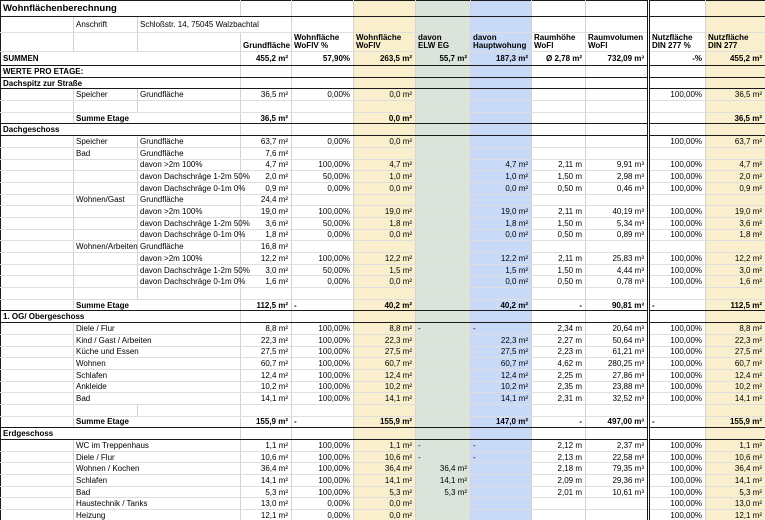 Image resolution: width=765 pixels, height=520 pixels. What do you see at coordinates (266, 200) in the screenshot?
I see `cell: 24,4 m²` at bounding box center [266, 200].